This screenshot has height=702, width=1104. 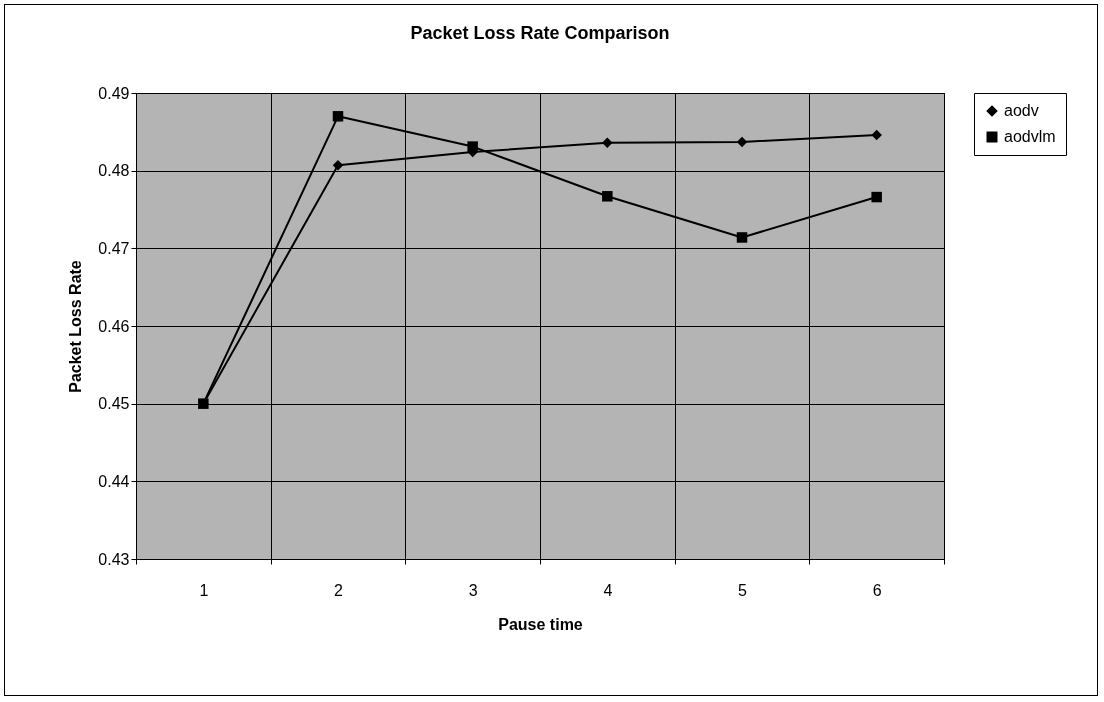 I want to click on x-tick-label: 3, so click(x=473, y=590).